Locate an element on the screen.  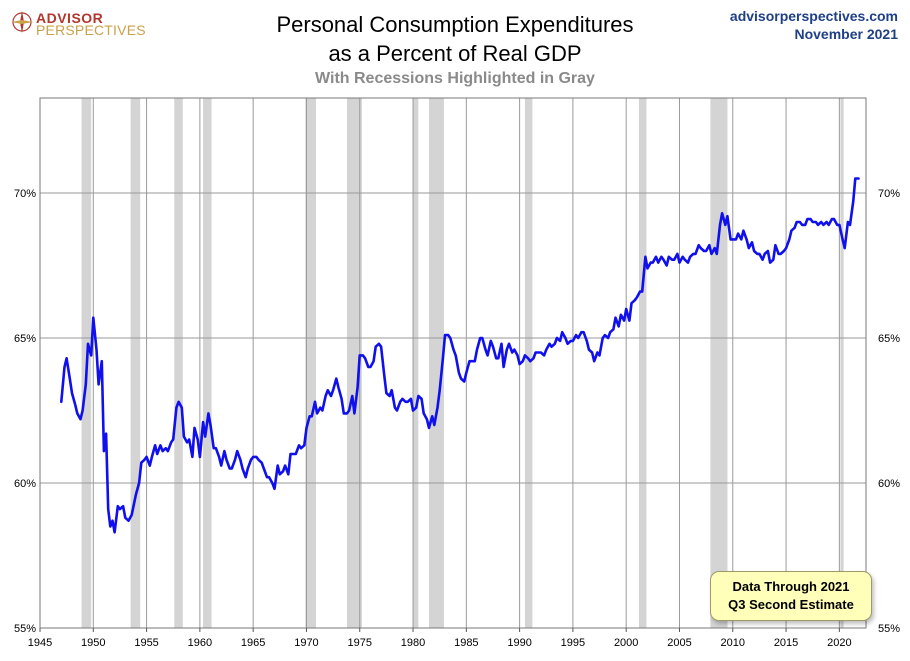
x-tick-label: 2020 is located at coordinates (839, 643).